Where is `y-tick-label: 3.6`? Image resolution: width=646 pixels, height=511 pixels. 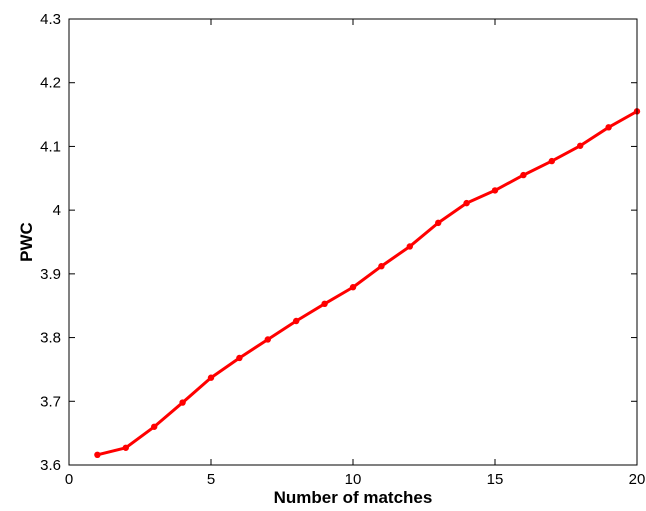
y-tick-label: 3.6 is located at coordinates (50, 465).